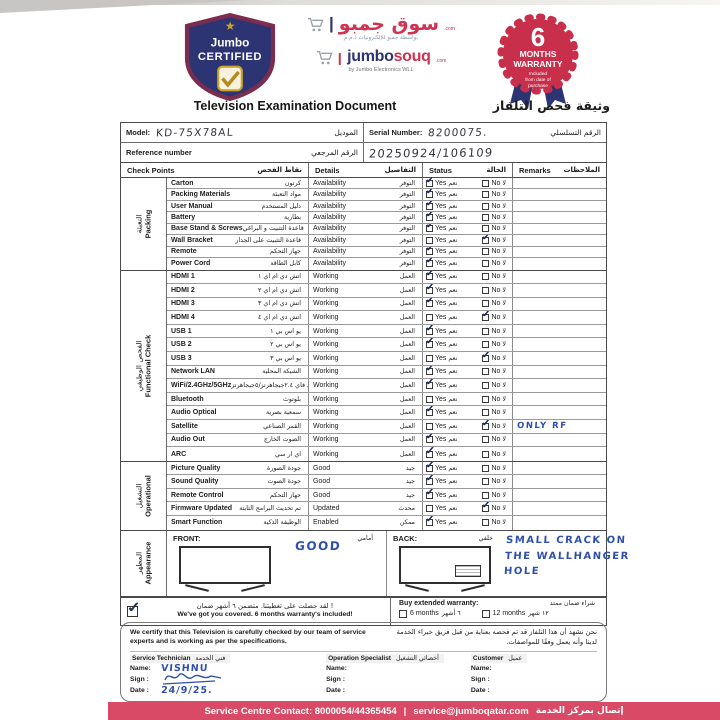  I want to click on warranty-12-months-checkbox, so click(485, 613).